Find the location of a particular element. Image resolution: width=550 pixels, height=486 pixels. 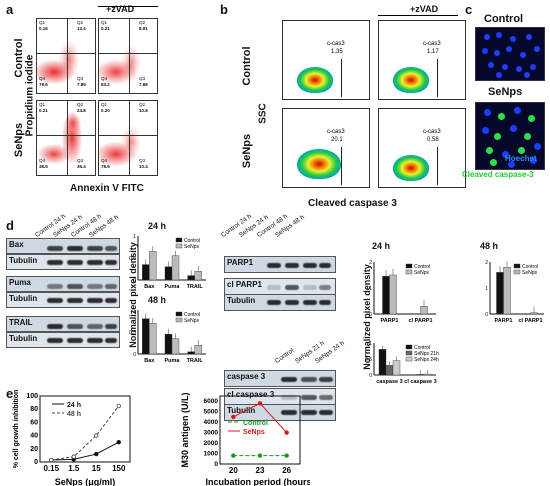

quadrant-label: 7.69 is located at coordinates (143, 84).